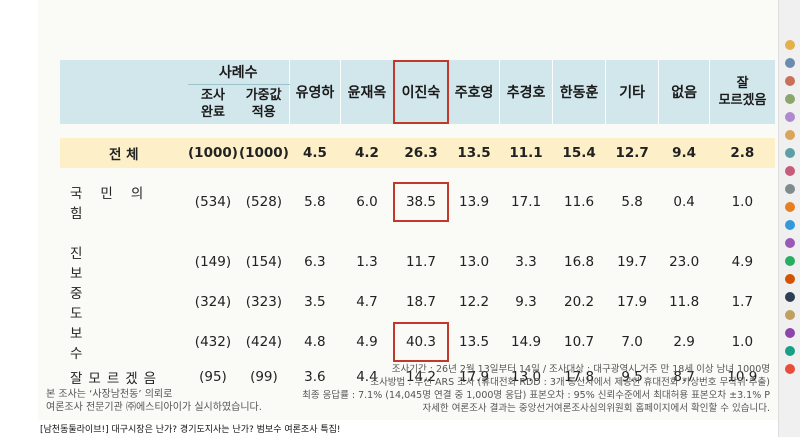 The image size is (800, 437). What do you see at coordinates (264, 302) in the screenshot?
I see `cell-w: (323)` at bounding box center [264, 302].